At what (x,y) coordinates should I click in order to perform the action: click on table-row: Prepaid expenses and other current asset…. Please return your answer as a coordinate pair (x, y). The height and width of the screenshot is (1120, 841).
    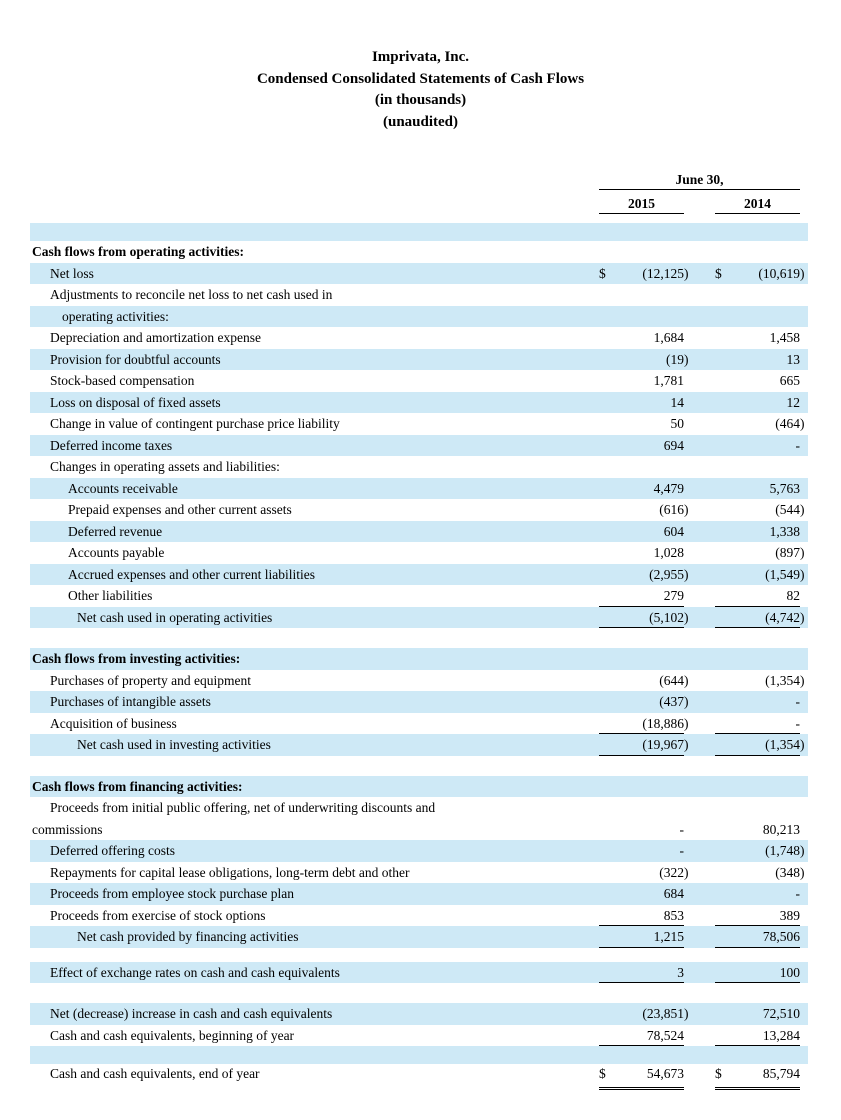
    Looking at the image, I should click on (419, 510).